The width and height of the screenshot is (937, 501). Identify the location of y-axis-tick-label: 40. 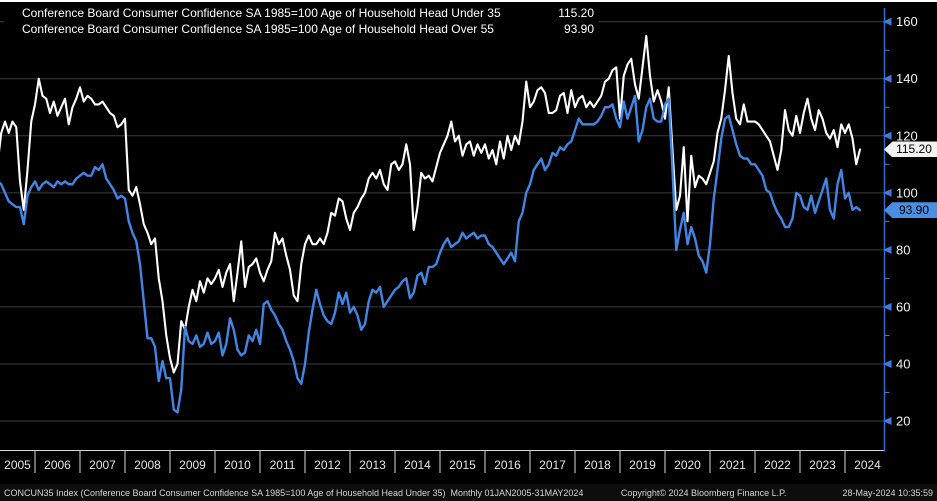
(903, 363).